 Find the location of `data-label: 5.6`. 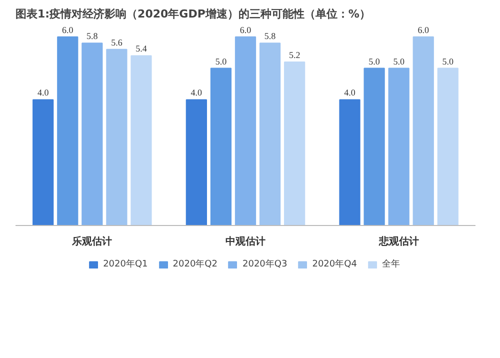

data-label: 5.6 is located at coordinates (117, 42).